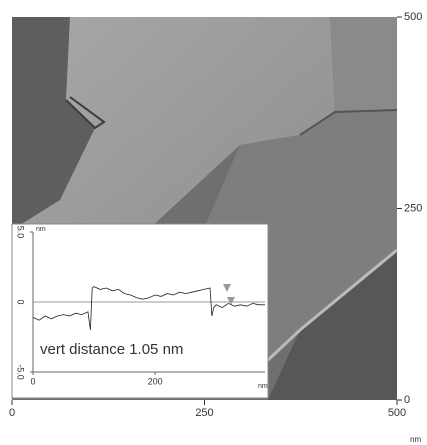 The image size is (427, 445). What do you see at coordinates (397, 413) in the screenshot?
I see `x-tick-label: 500` at bounding box center [397, 413].